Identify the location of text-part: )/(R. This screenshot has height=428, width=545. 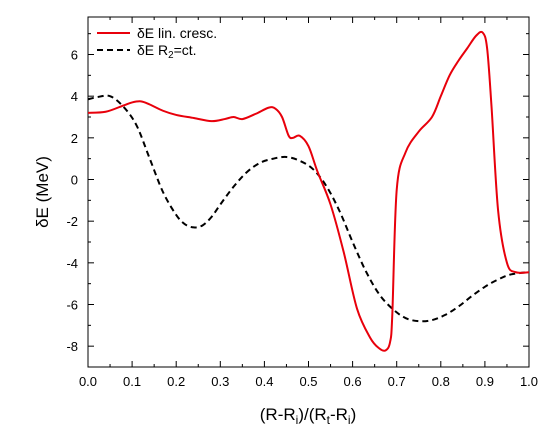
(312, 414).